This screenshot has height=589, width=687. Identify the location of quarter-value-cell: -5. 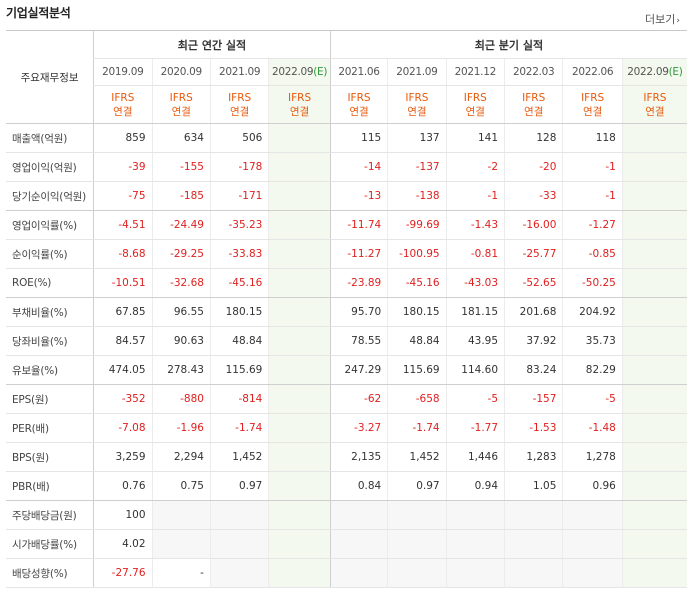
(592, 399).